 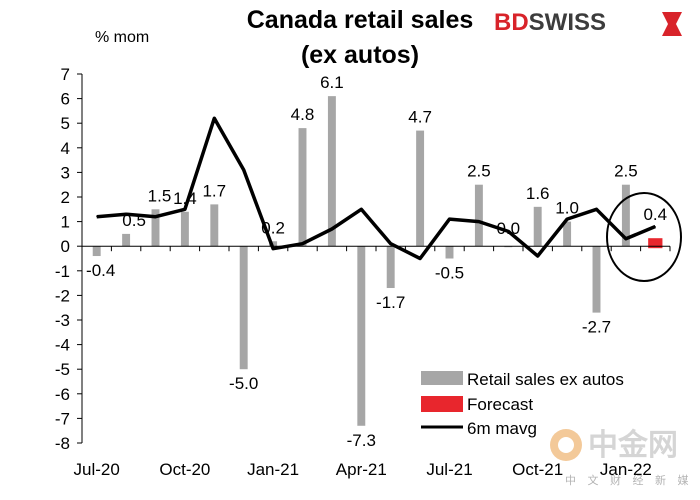 I want to click on watermark-cn-name: 中金网, so click(x=633, y=445).